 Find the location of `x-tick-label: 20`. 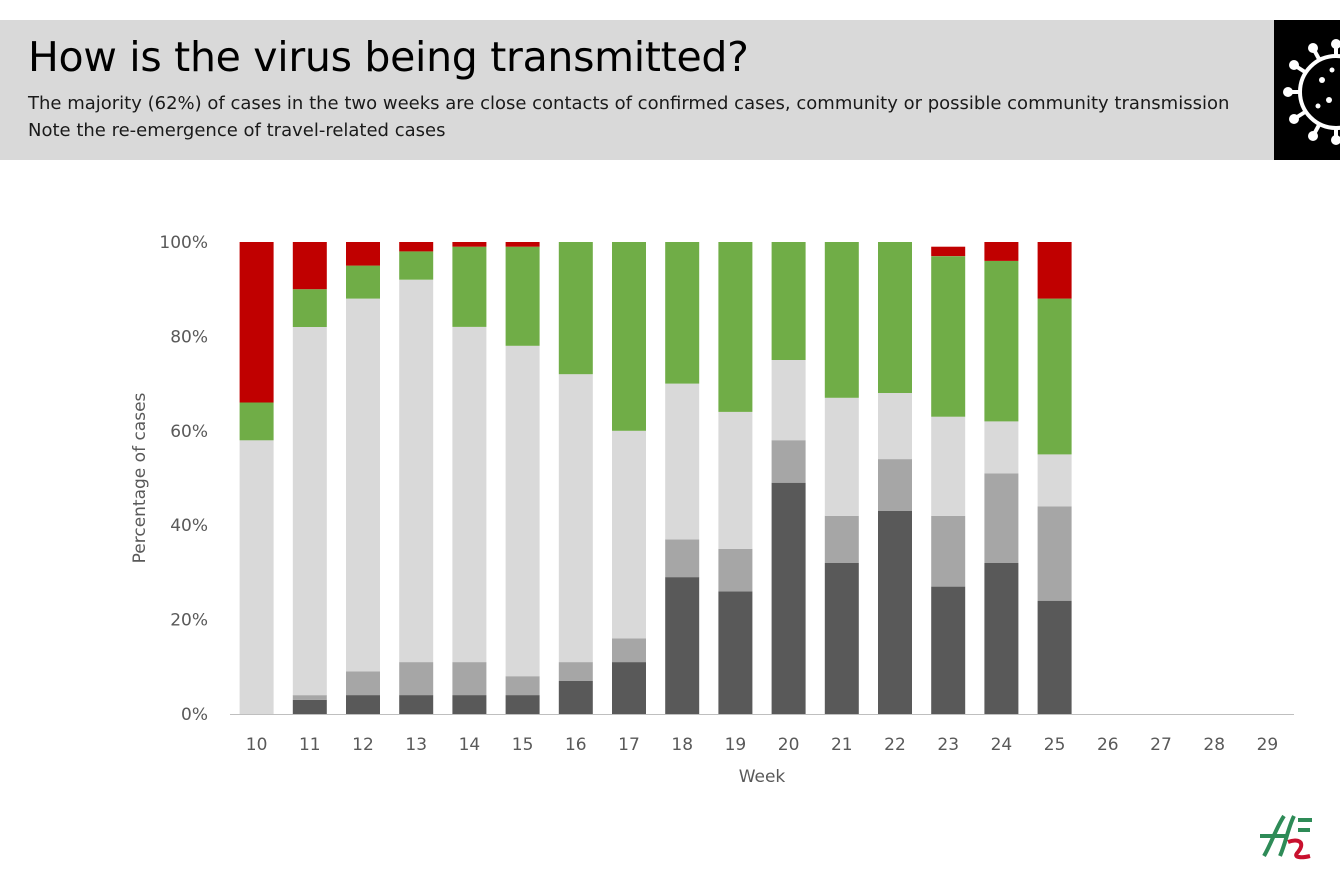

x-tick-label: 20 is located at coordinates (789, 745).